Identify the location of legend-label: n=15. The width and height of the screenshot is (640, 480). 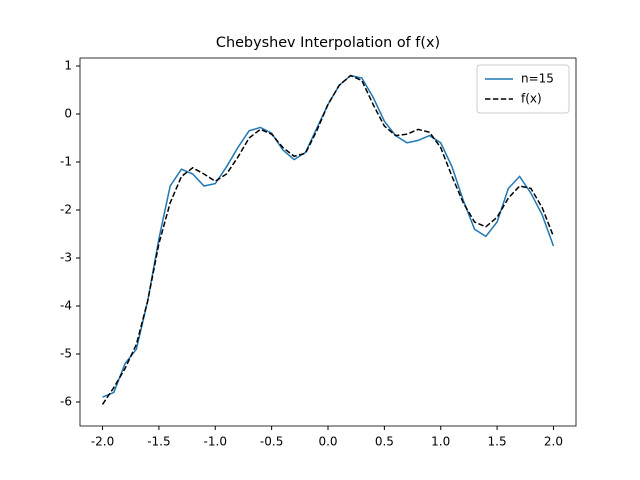
(537, 79).